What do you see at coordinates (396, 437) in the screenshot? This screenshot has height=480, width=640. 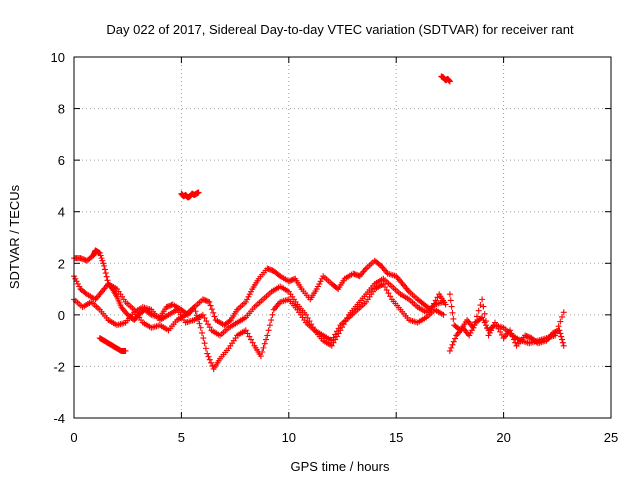 I see `x-tick-label: 15` at bounding box center [396, 437].